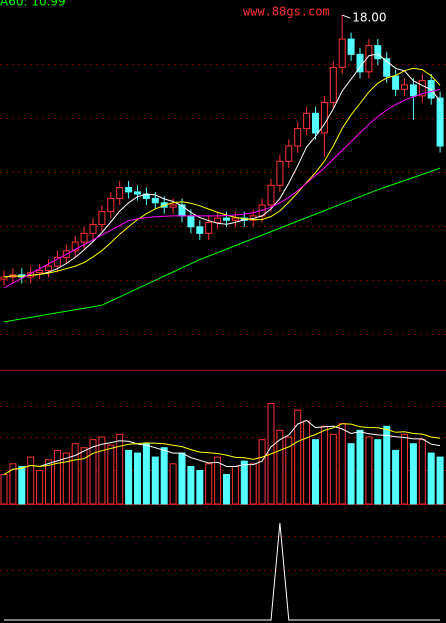  Describe the element at coordinates (286, 12) in the screenshot. I see `watermark: www.88gs.com` at that location.